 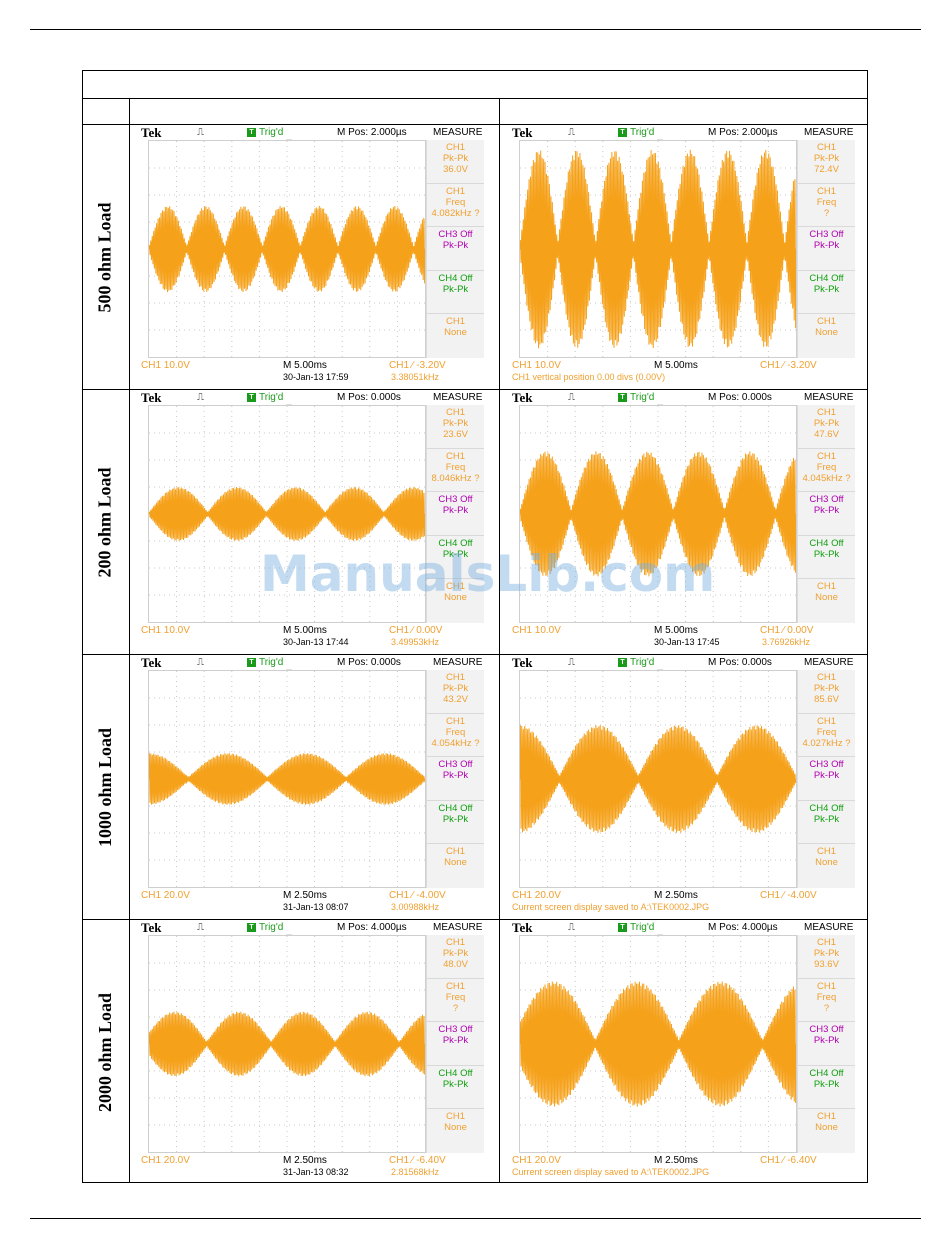 I want to click on scope-footer: CH1 20.0V M 2.50ms CH1 ∕ -6.40V, so click(x=683, y=1161).